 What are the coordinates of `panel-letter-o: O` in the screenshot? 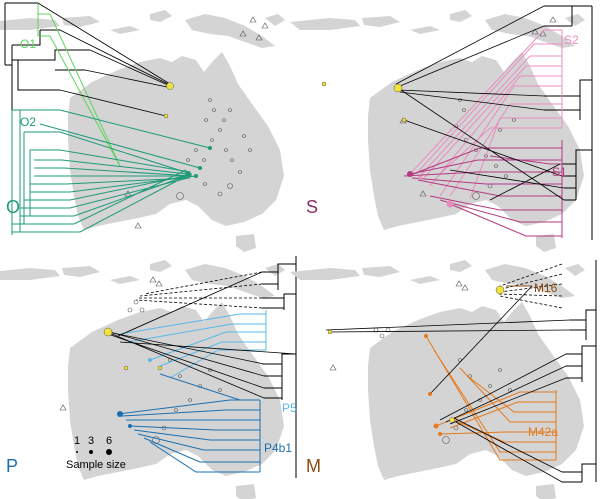 It's located at (13, 207).